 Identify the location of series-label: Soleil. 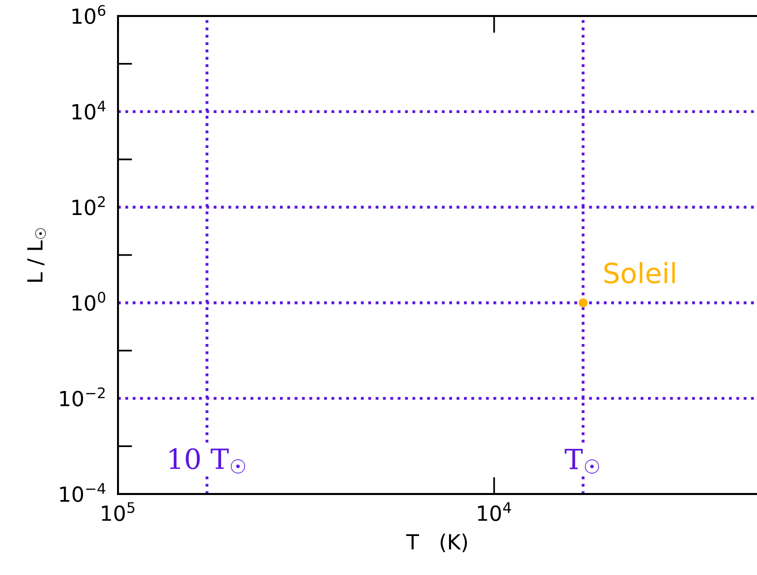
(639, 273).